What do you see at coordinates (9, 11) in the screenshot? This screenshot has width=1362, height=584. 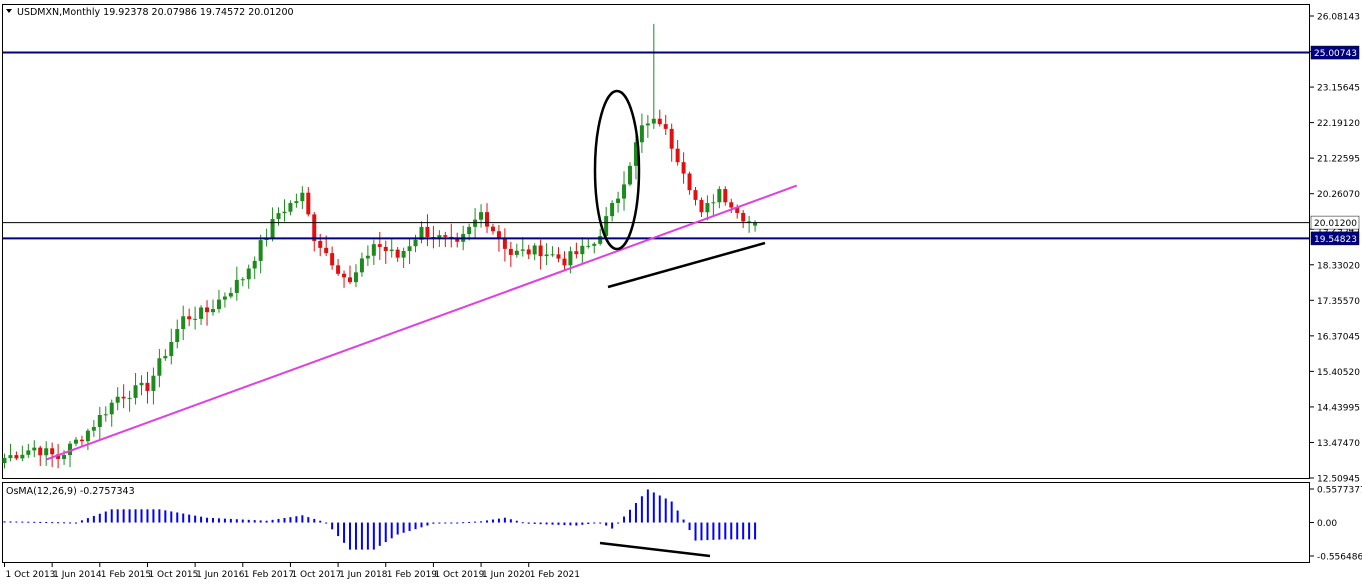 I see `symbol-dropdown-icon` at bounding box center [9, 11].